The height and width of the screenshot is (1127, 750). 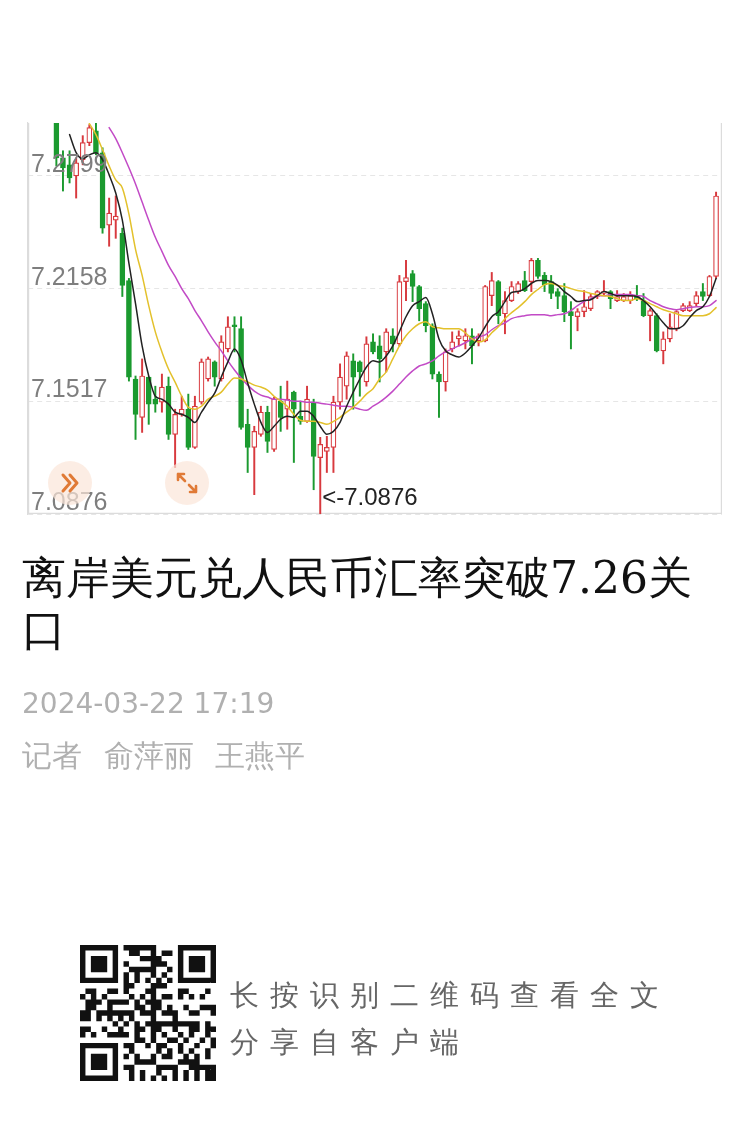 I want to click on y-tick-label: 7.2158, so click(x=69, y=275).